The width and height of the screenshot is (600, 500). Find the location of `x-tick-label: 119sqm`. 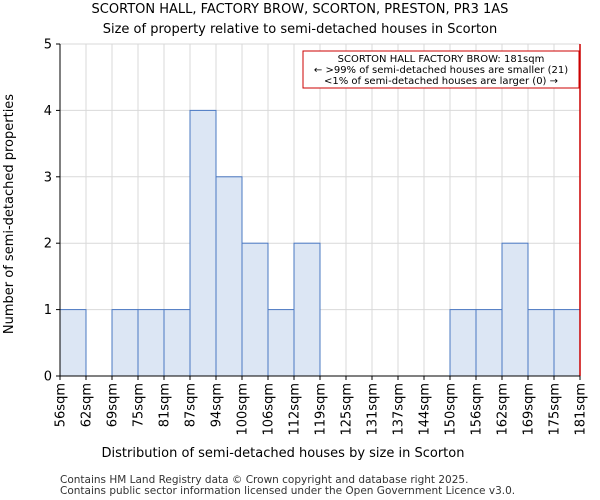

x-tick-label: 119sqm is located at coordinates (321, 409).